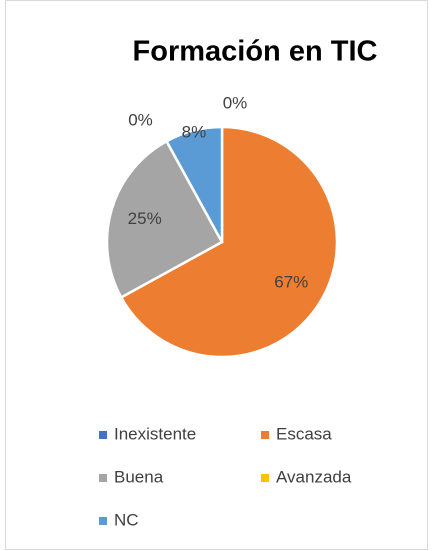 The height and width of the screenshot is (551, 433). Describe the element at coordinates (126, 519) in the screenshot. I see `legend-label: NC` at that location.